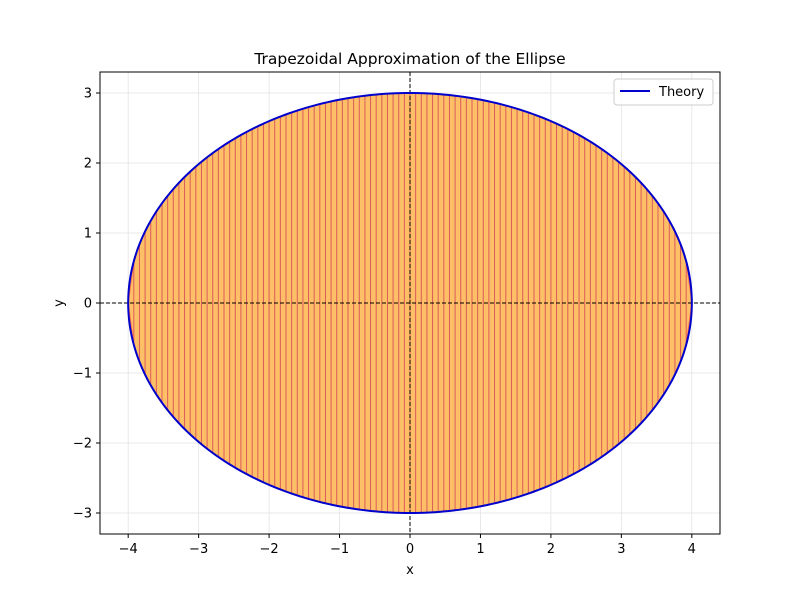 The height and width of the screenshot is (600, 800). What do you see at coordinates (59, 303) in the screenshot?
I see `y-axis-label: y` at bounding box center [59, 303].